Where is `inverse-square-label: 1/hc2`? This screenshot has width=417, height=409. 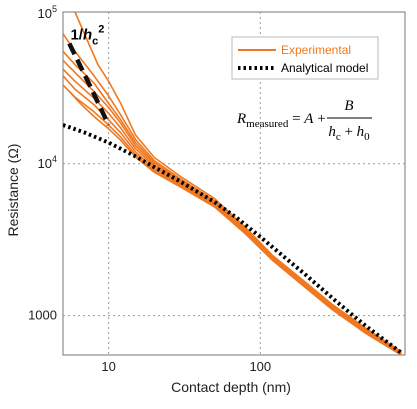
inverse-square-label: 1/hc2 is located at coordinates (87, 36).